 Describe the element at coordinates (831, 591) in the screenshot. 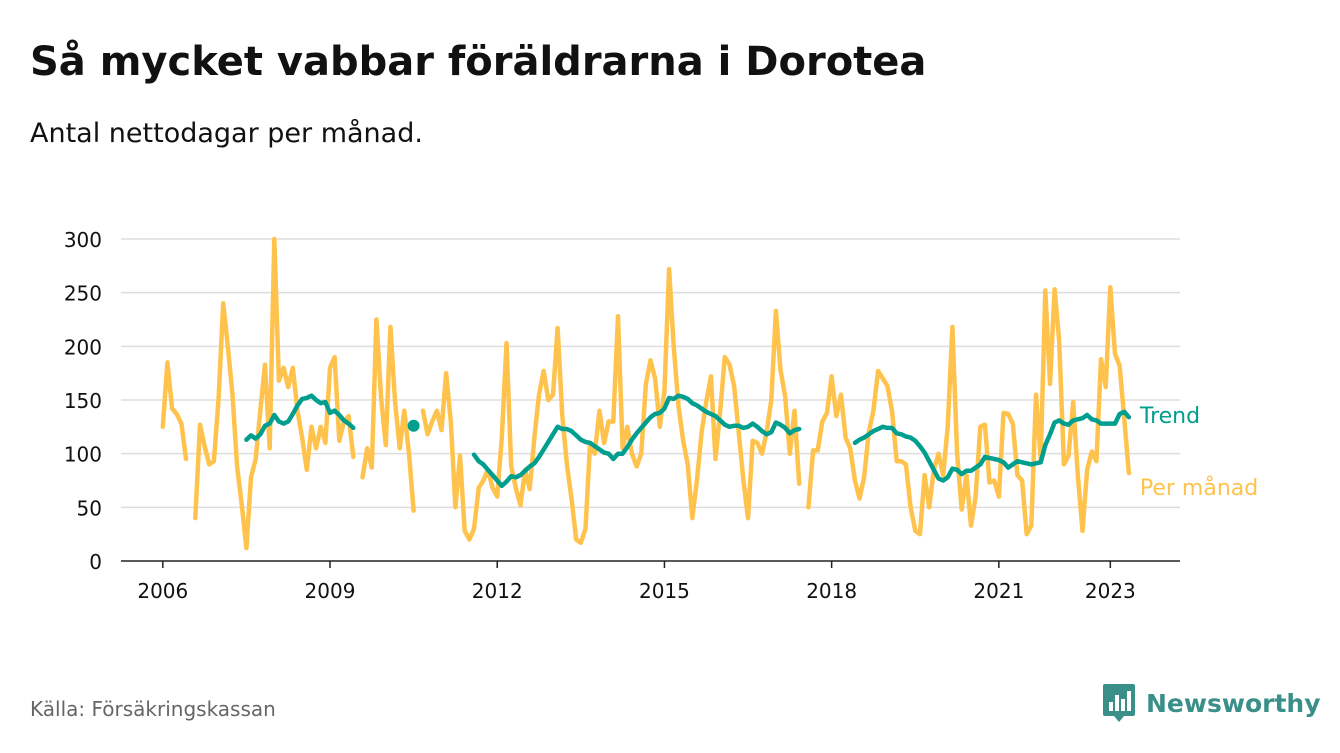

I see `x-tick-label: 2018` at that location.